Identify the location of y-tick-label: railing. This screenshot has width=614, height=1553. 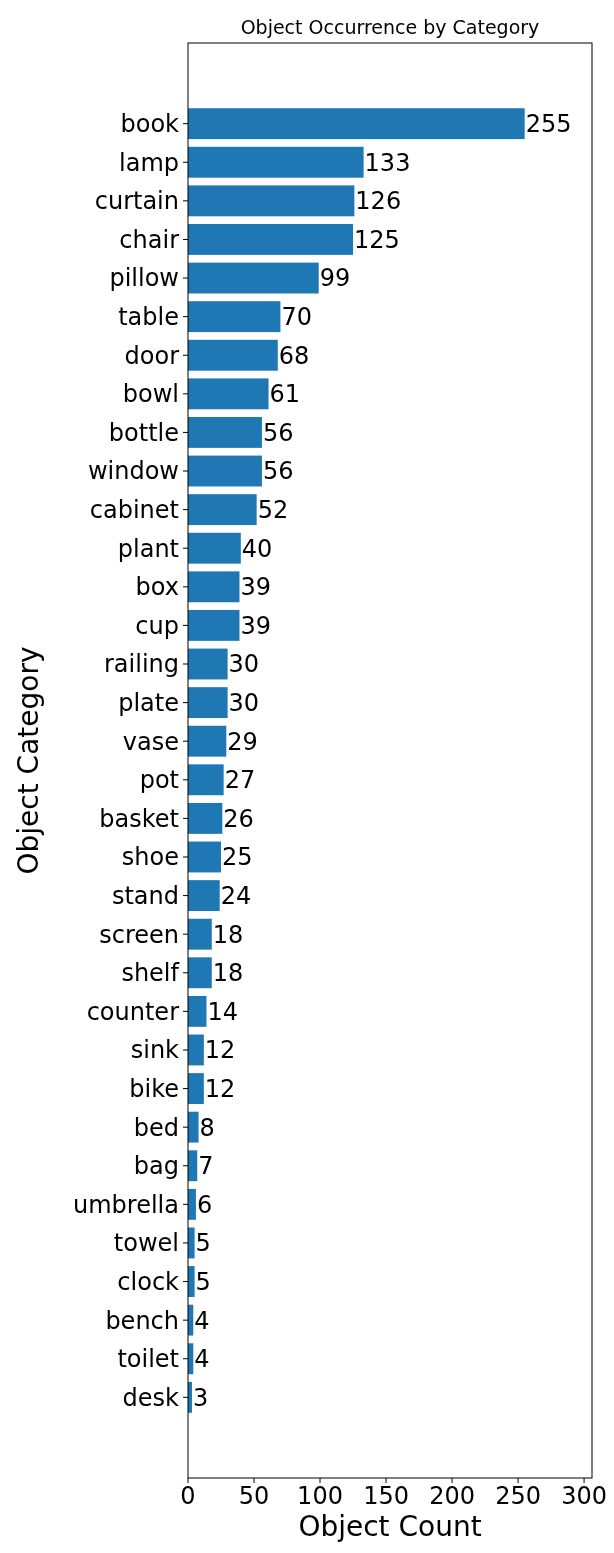
(141, 664).